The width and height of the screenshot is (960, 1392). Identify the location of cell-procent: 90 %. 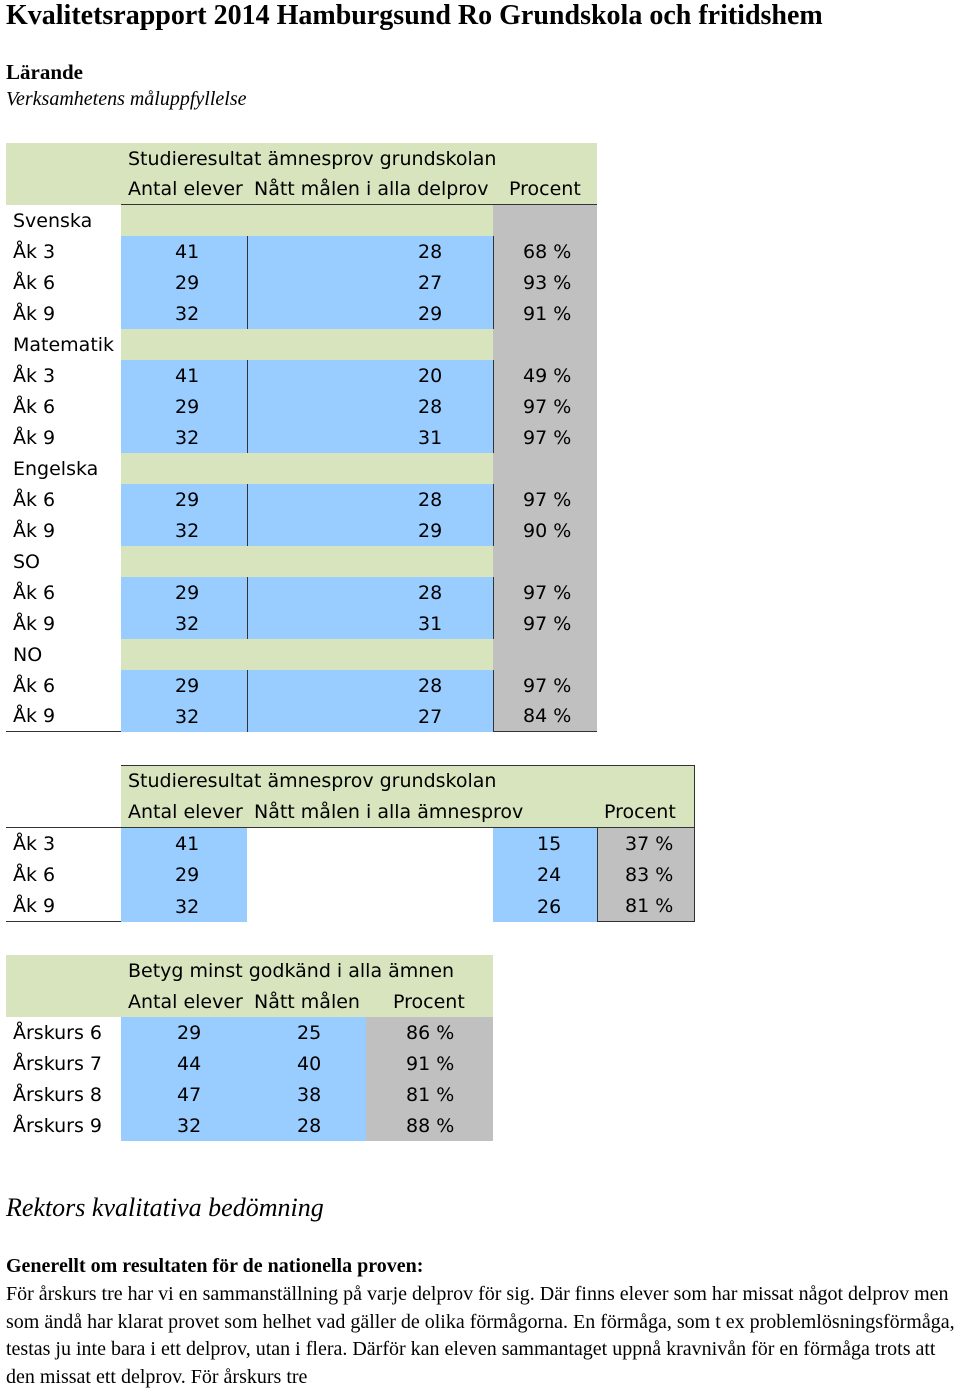
(545, 530).